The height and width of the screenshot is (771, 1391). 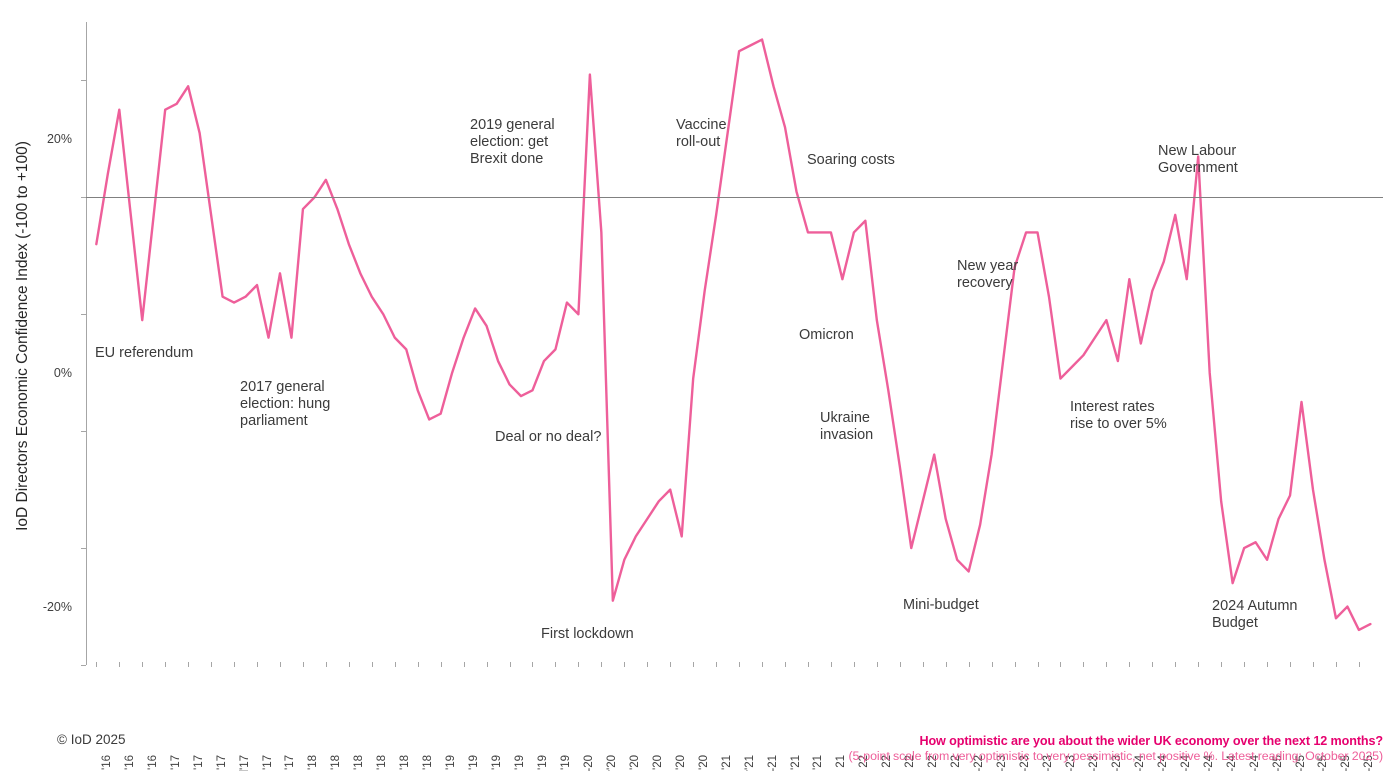 I want to click on annotation-eu-referendum: EU referendum, so click(x=144, y=353).